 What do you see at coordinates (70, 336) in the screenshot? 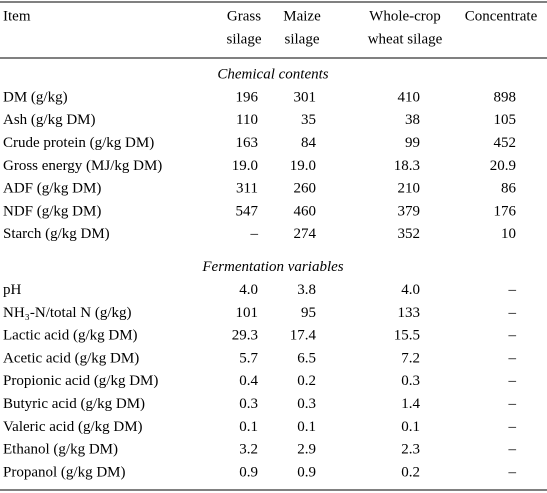
I see `row-label: Lactic acid (g/kg DM)` at bounding box center [70, 336].